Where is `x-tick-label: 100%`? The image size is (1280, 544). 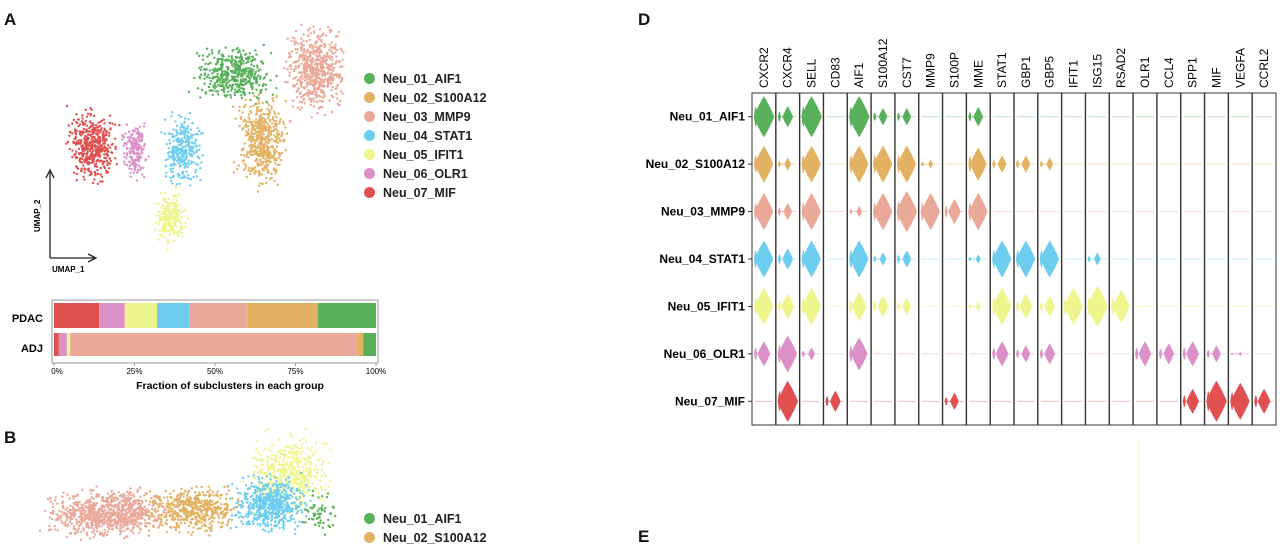 x-tick-label: 100% is located at coordinates (376, 371).